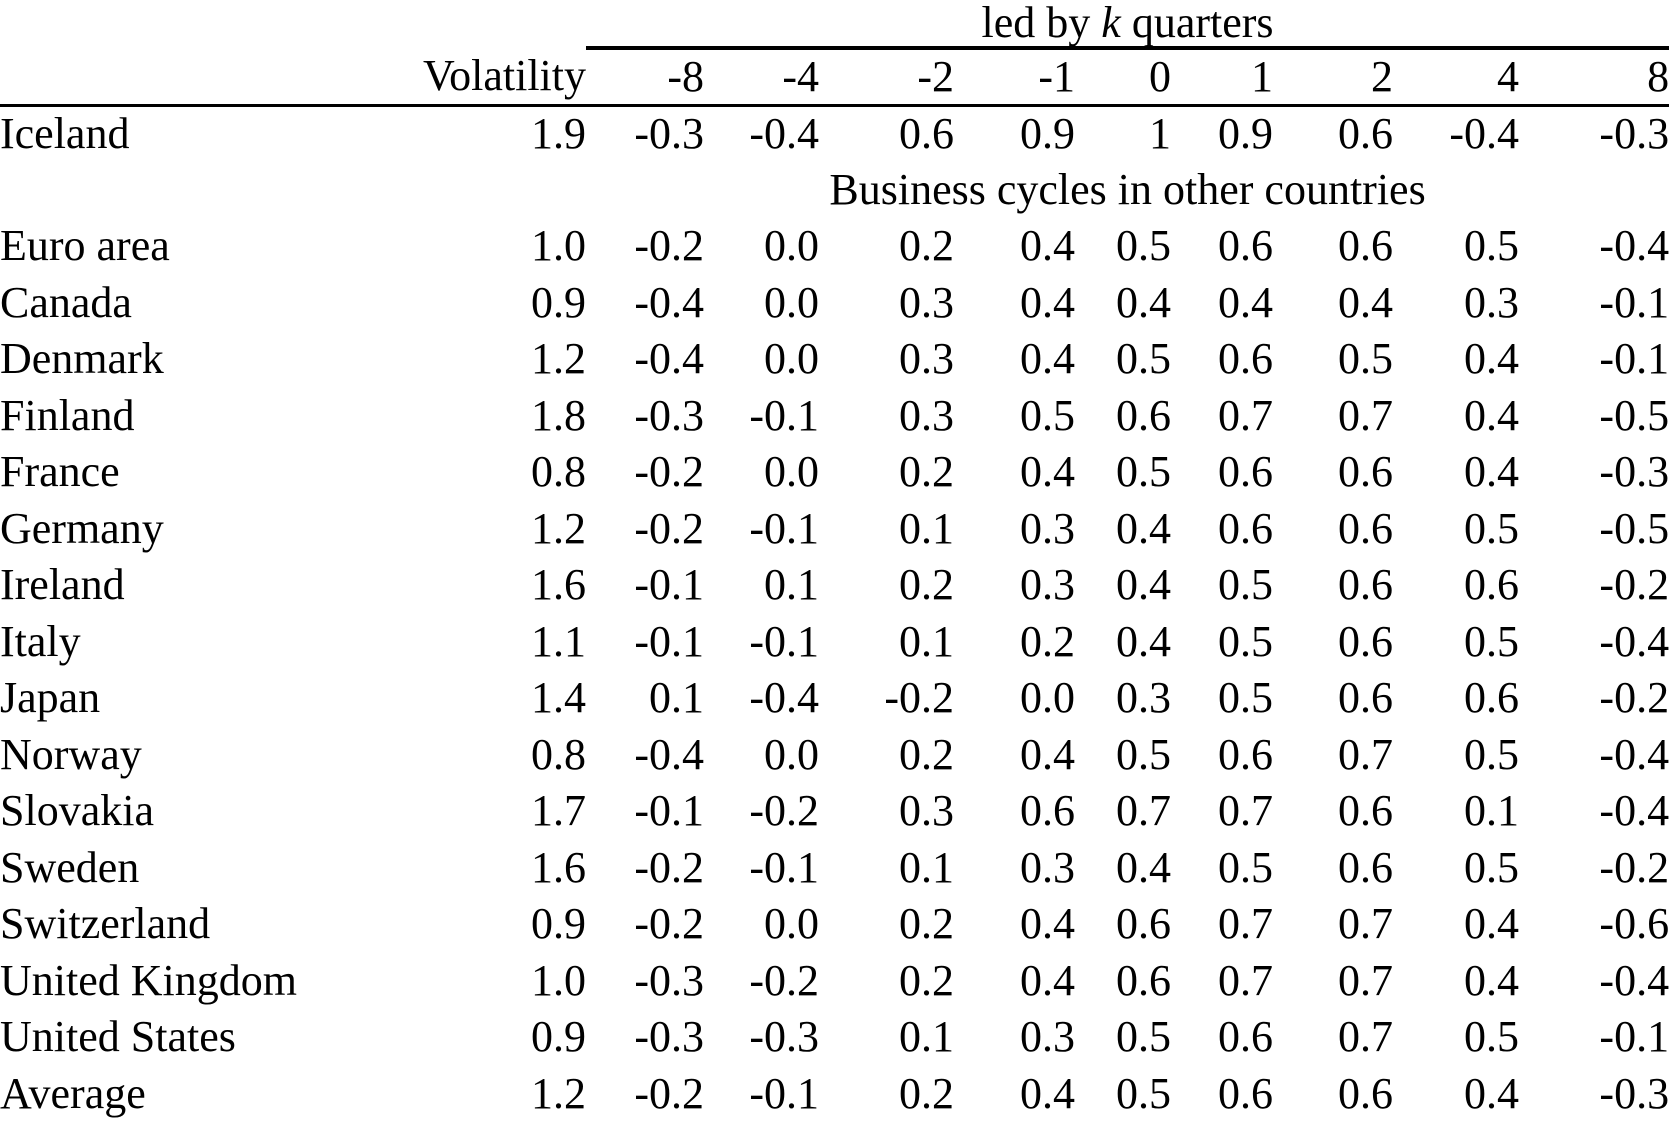  What do you see at coordinates (834, 698) in the screenshot?
I see `table-row: Japan 1.4 0.1 -0.4 -0.2 0.0 0.3 0.5 0.6 0.6 -0.2` at bounding box center [834, 698].